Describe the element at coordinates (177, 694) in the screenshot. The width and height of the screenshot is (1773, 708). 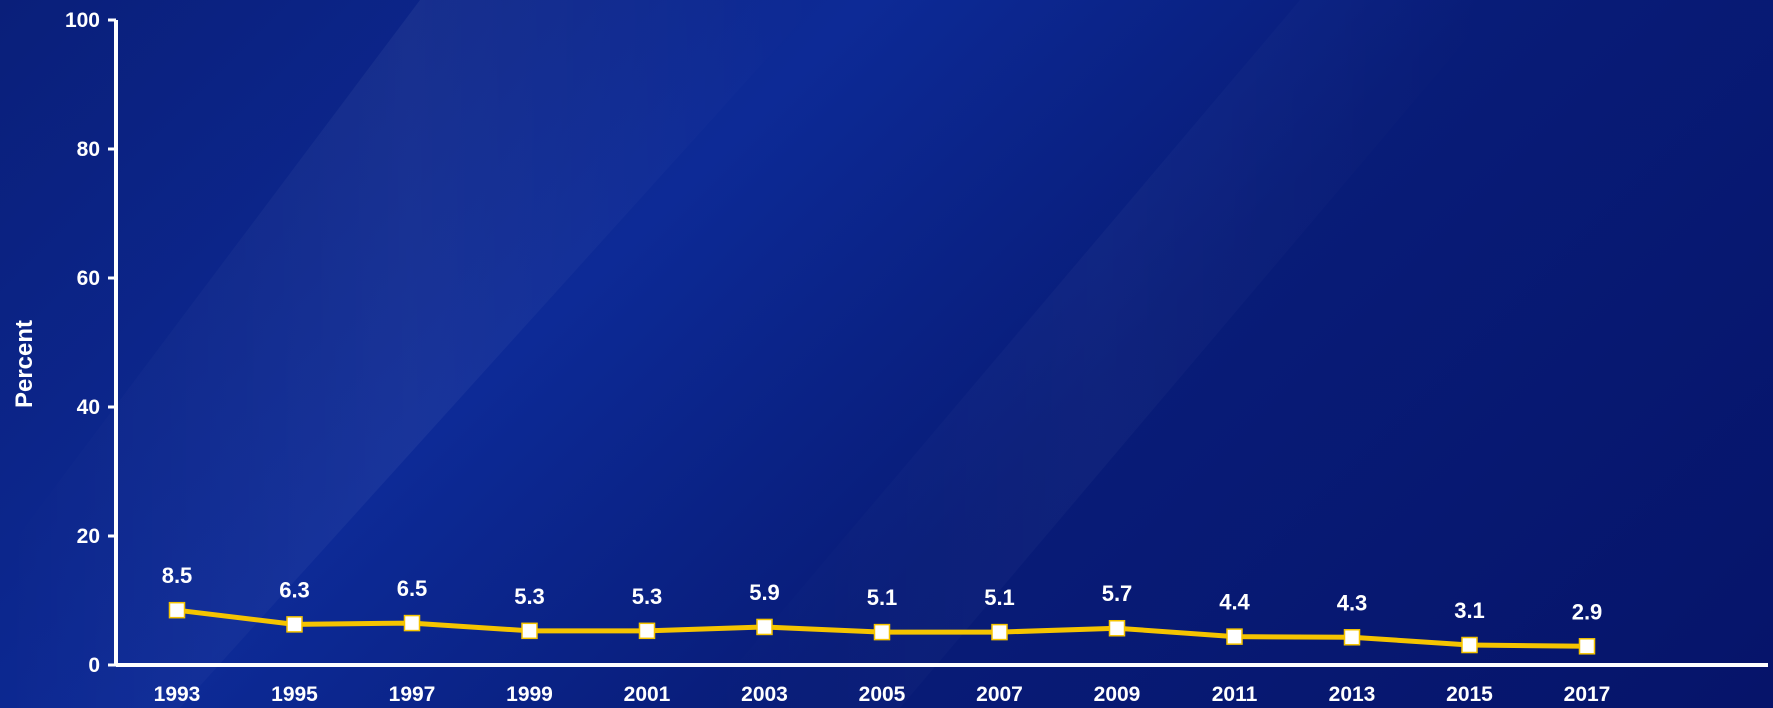
I see `x-tick-label: 1993` at that location.